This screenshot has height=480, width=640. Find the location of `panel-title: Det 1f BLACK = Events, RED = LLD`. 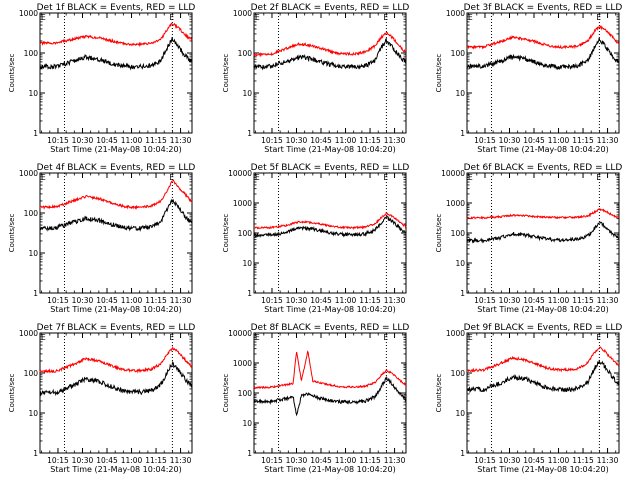

panel-title: Det 1f BLACK = Events, RED = LLD is located at coordinates (116, 8).